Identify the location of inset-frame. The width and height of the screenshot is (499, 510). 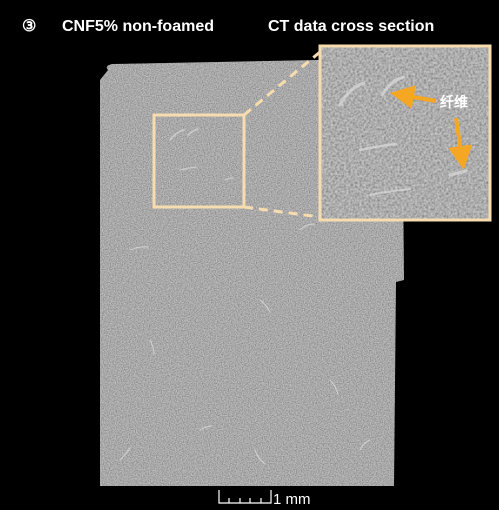
(405, 133).